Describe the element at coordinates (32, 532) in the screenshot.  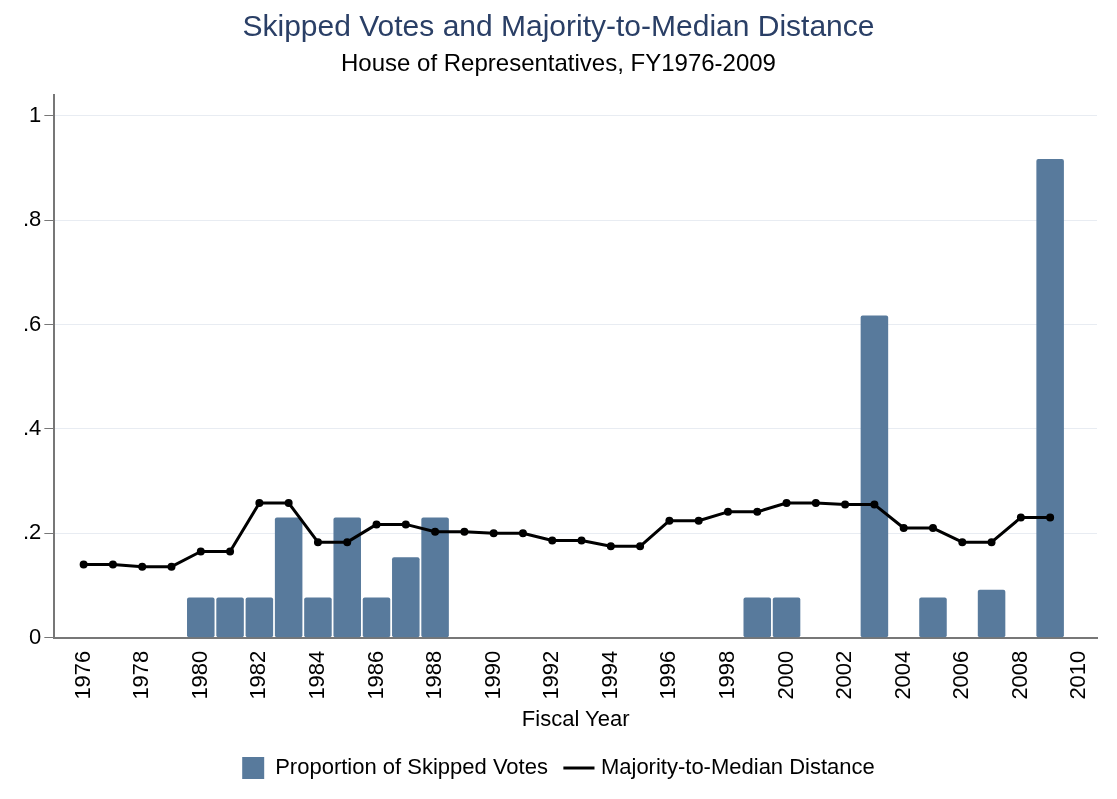
I see `y-tick-label: .2` at that location.